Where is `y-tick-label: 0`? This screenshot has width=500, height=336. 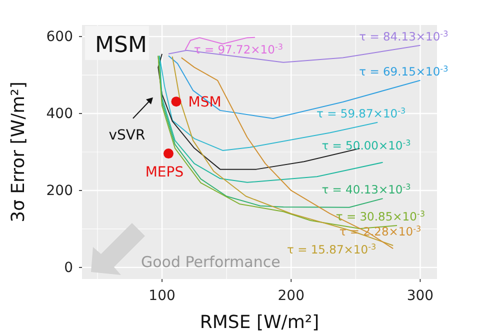
y-tick-label: 0 is located at coordinates (68, 268).